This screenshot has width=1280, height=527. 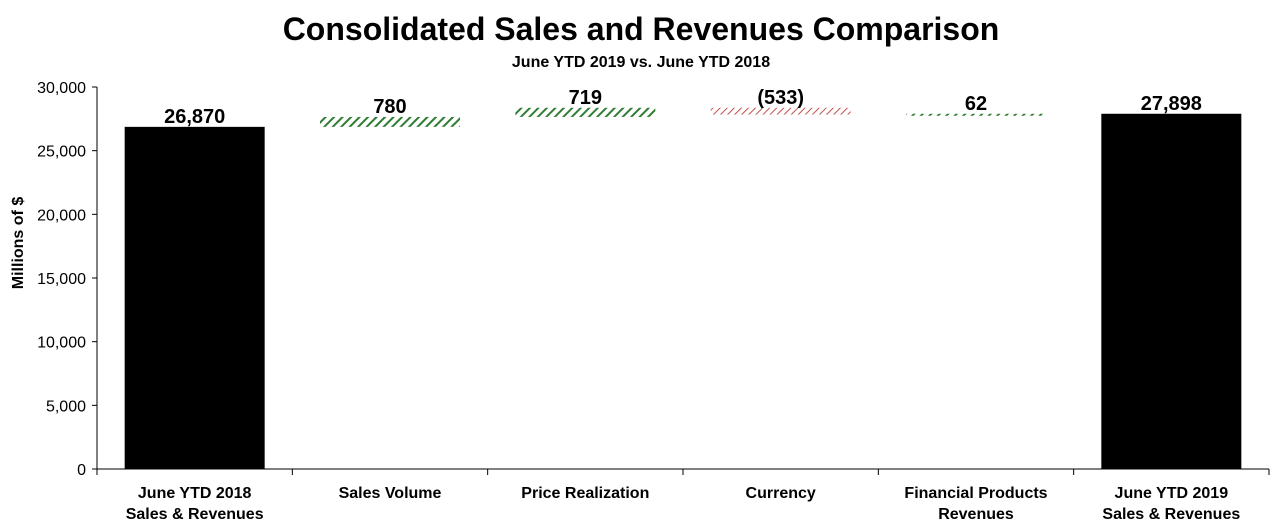 What do you see at coordinates (975, 493) in the screenshot?
I see `category-label: Financial Products` at bounding box center [975, 493].